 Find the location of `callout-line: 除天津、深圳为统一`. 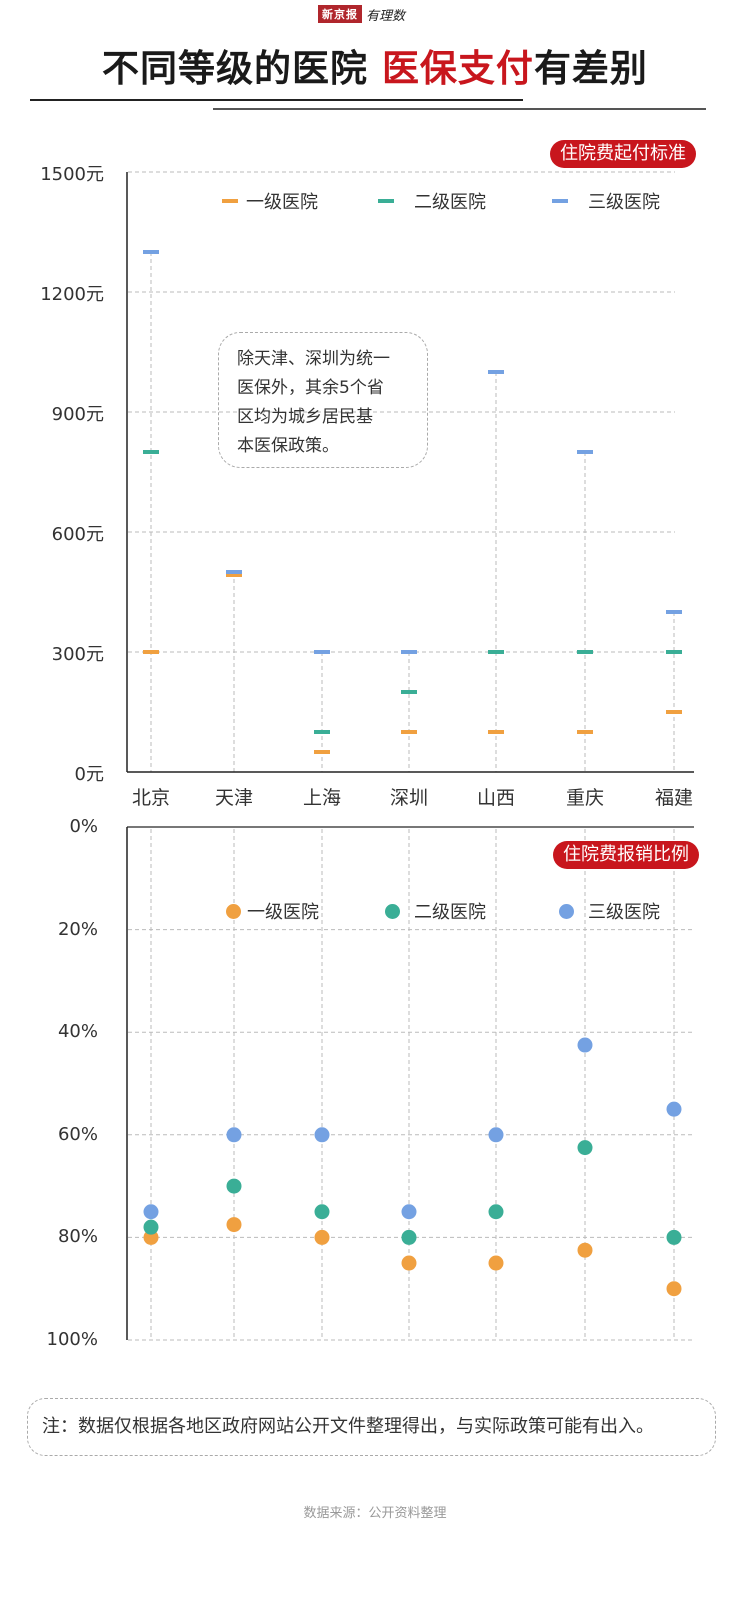

callout-line: 除天津、深圳为统一 is located at coordinates (313, 359).